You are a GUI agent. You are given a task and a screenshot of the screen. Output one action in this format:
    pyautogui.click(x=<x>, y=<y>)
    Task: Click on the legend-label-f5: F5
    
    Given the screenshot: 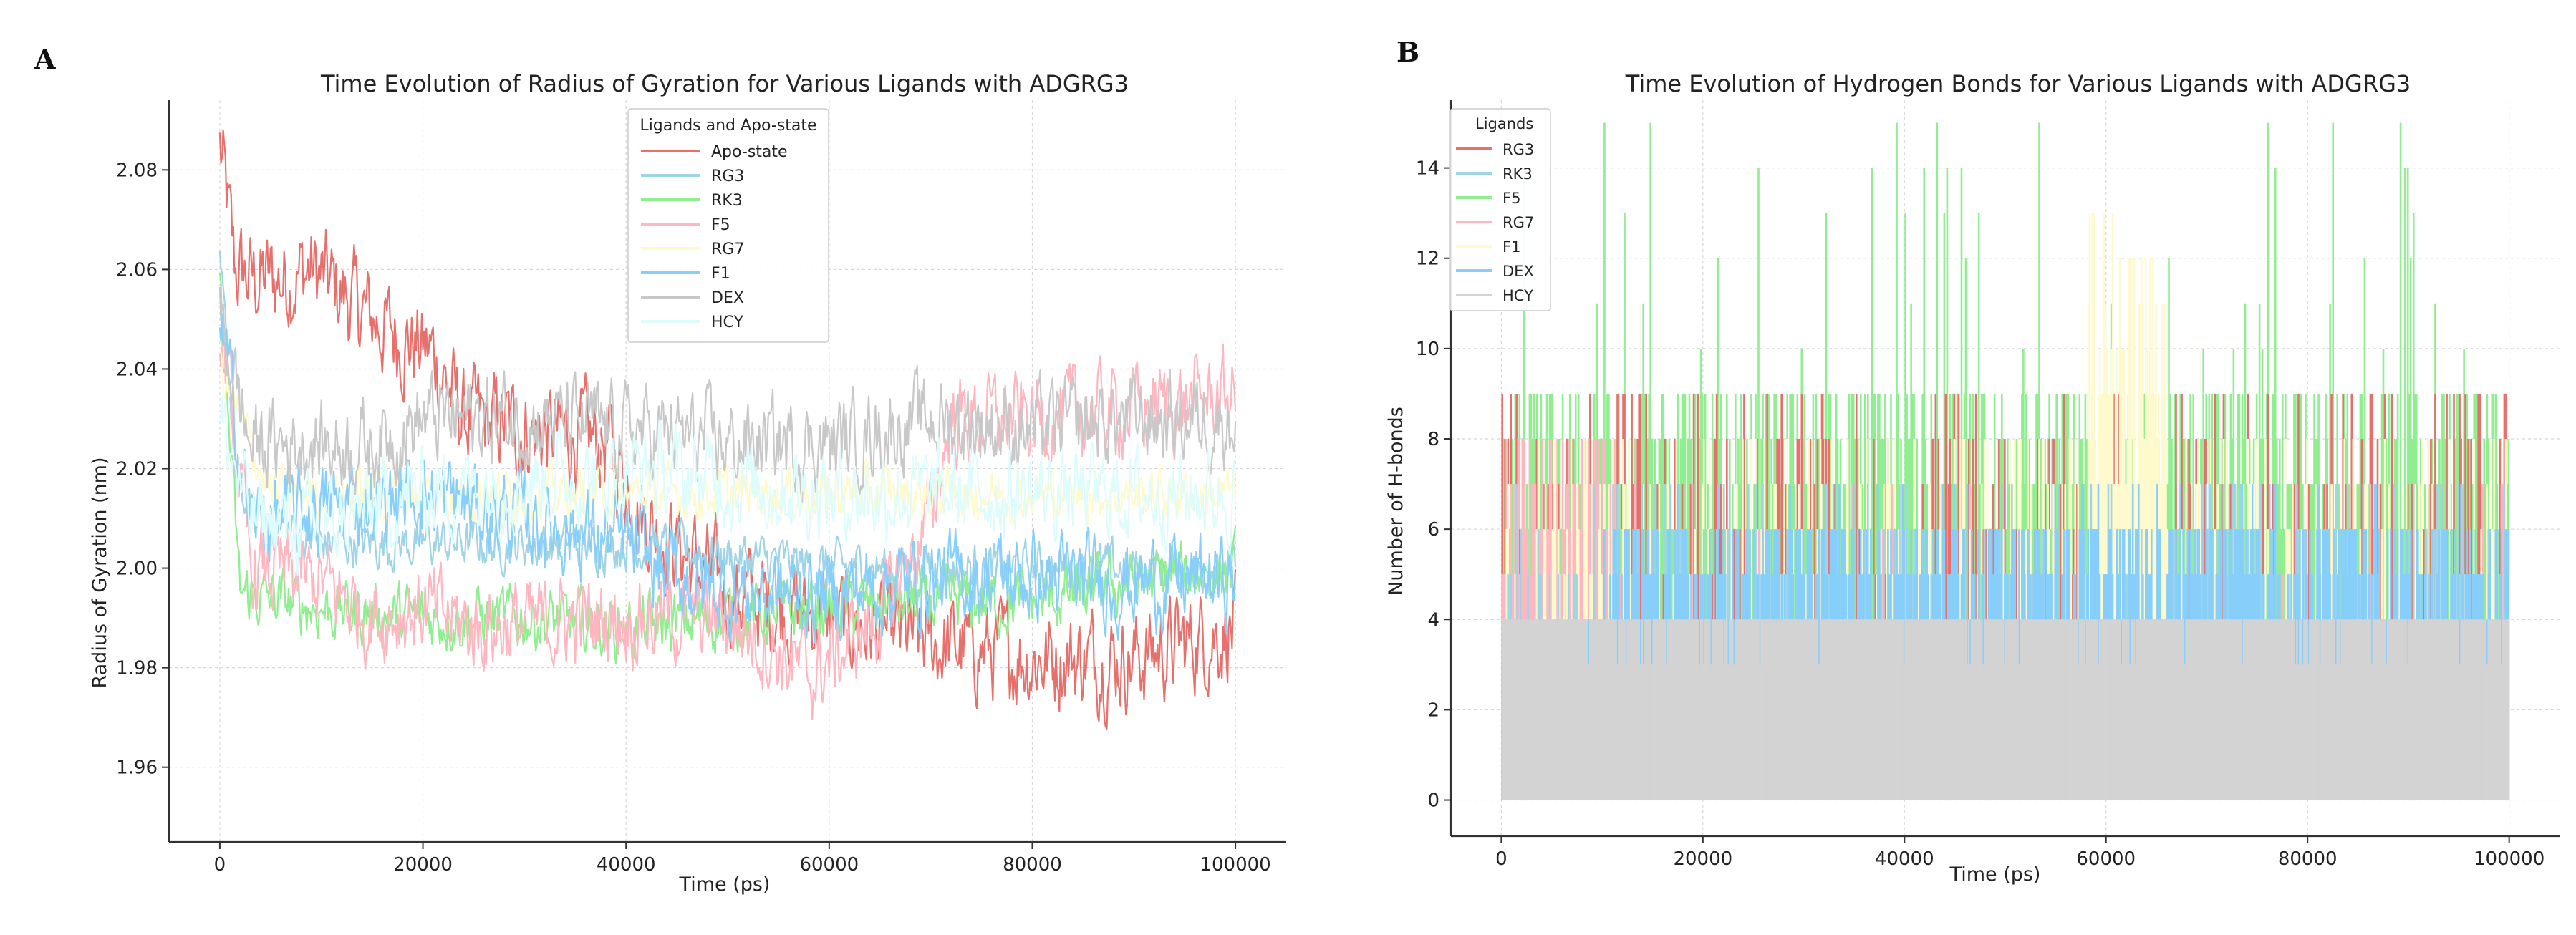 What is the action you would take?
    pyautogui.click(x=1511, y=198)
    